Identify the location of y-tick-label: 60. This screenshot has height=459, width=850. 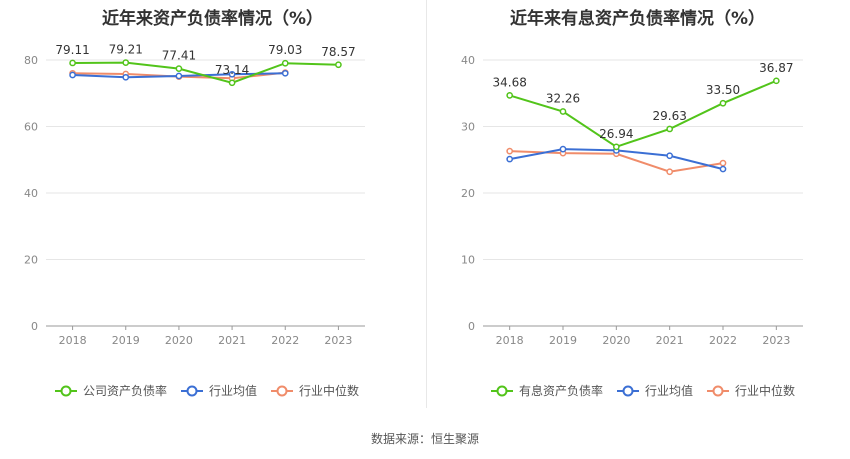
(31, 127).